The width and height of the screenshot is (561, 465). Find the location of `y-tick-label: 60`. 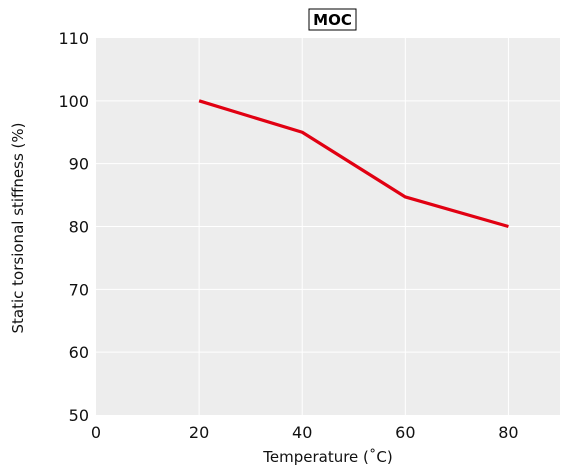

y-tick-label: 60 is located at coordinates (79, 352).